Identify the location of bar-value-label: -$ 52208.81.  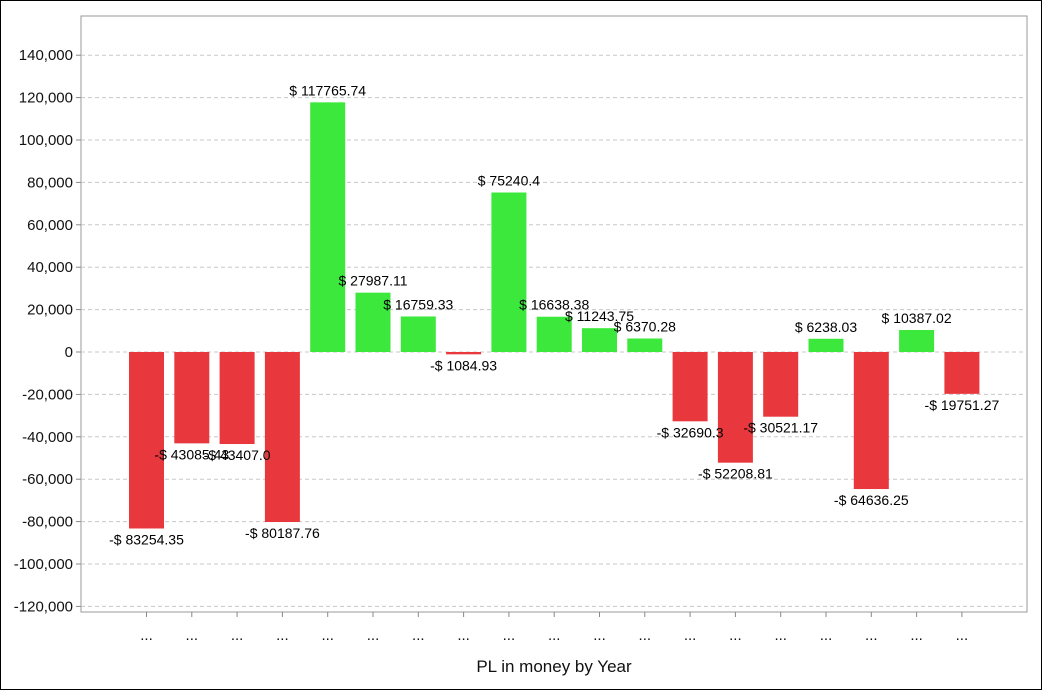
(735, 474).